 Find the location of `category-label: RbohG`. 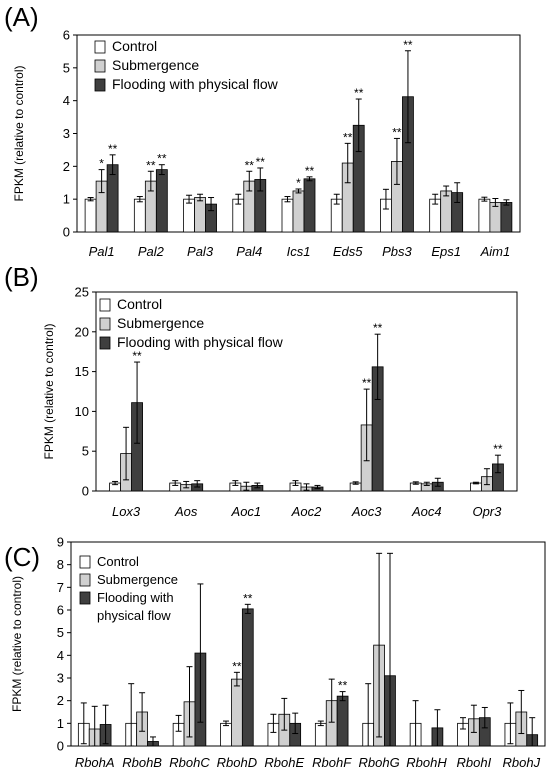

category-label: RbohG is located at coordinates (378, 762).